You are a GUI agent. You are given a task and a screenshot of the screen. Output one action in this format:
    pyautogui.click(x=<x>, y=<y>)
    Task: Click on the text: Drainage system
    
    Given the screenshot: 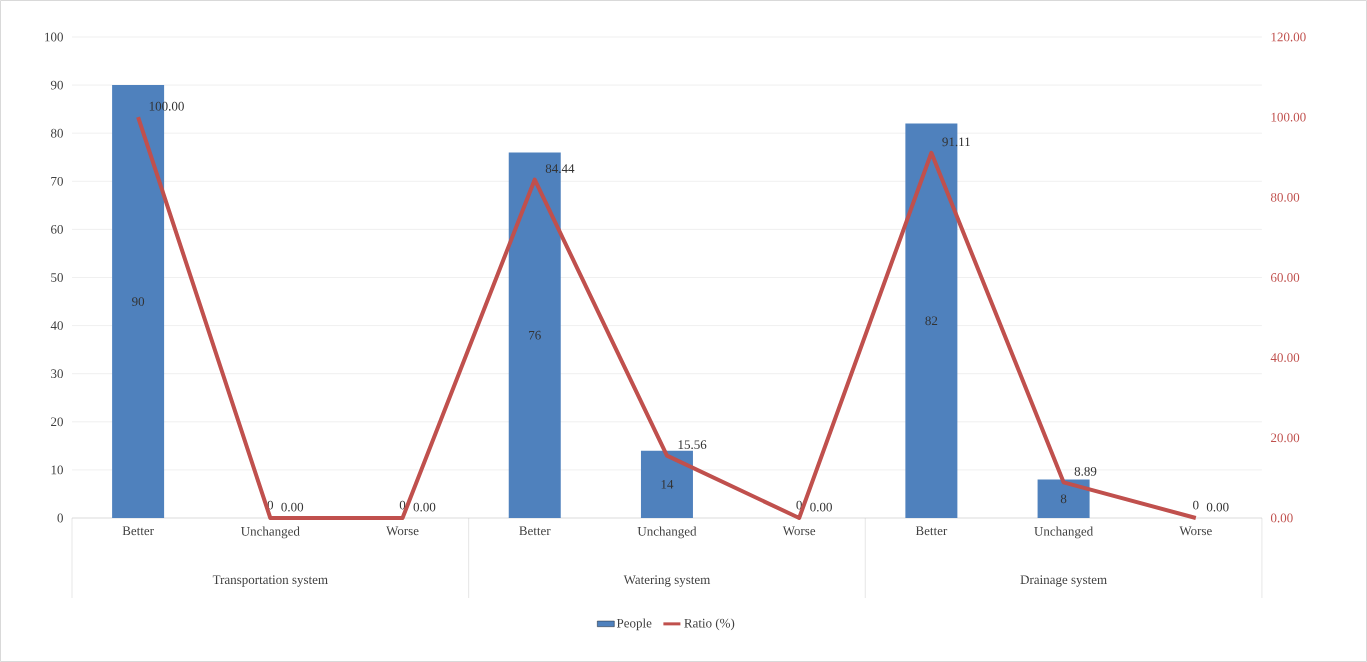 What is the action you would take?
    pyautogui.click(x=1063, y=581)
    